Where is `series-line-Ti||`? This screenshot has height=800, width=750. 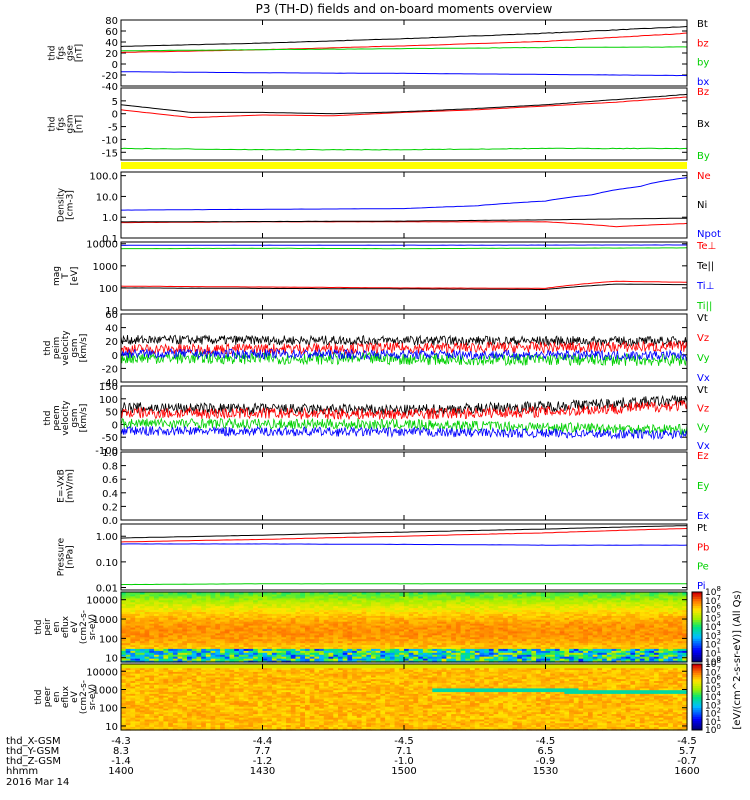 series-line-Ti|| is located at coordinates (404, 248).